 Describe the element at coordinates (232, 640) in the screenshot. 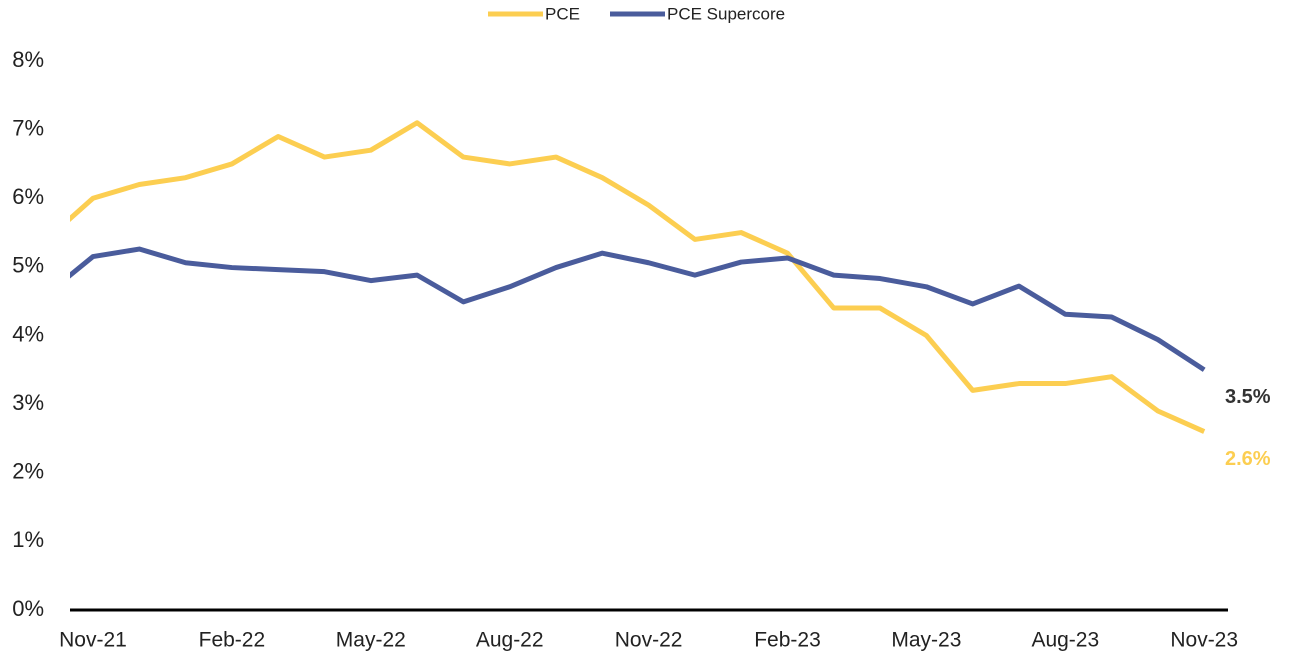

I see `x-tick-label: Feb-22` at that location.